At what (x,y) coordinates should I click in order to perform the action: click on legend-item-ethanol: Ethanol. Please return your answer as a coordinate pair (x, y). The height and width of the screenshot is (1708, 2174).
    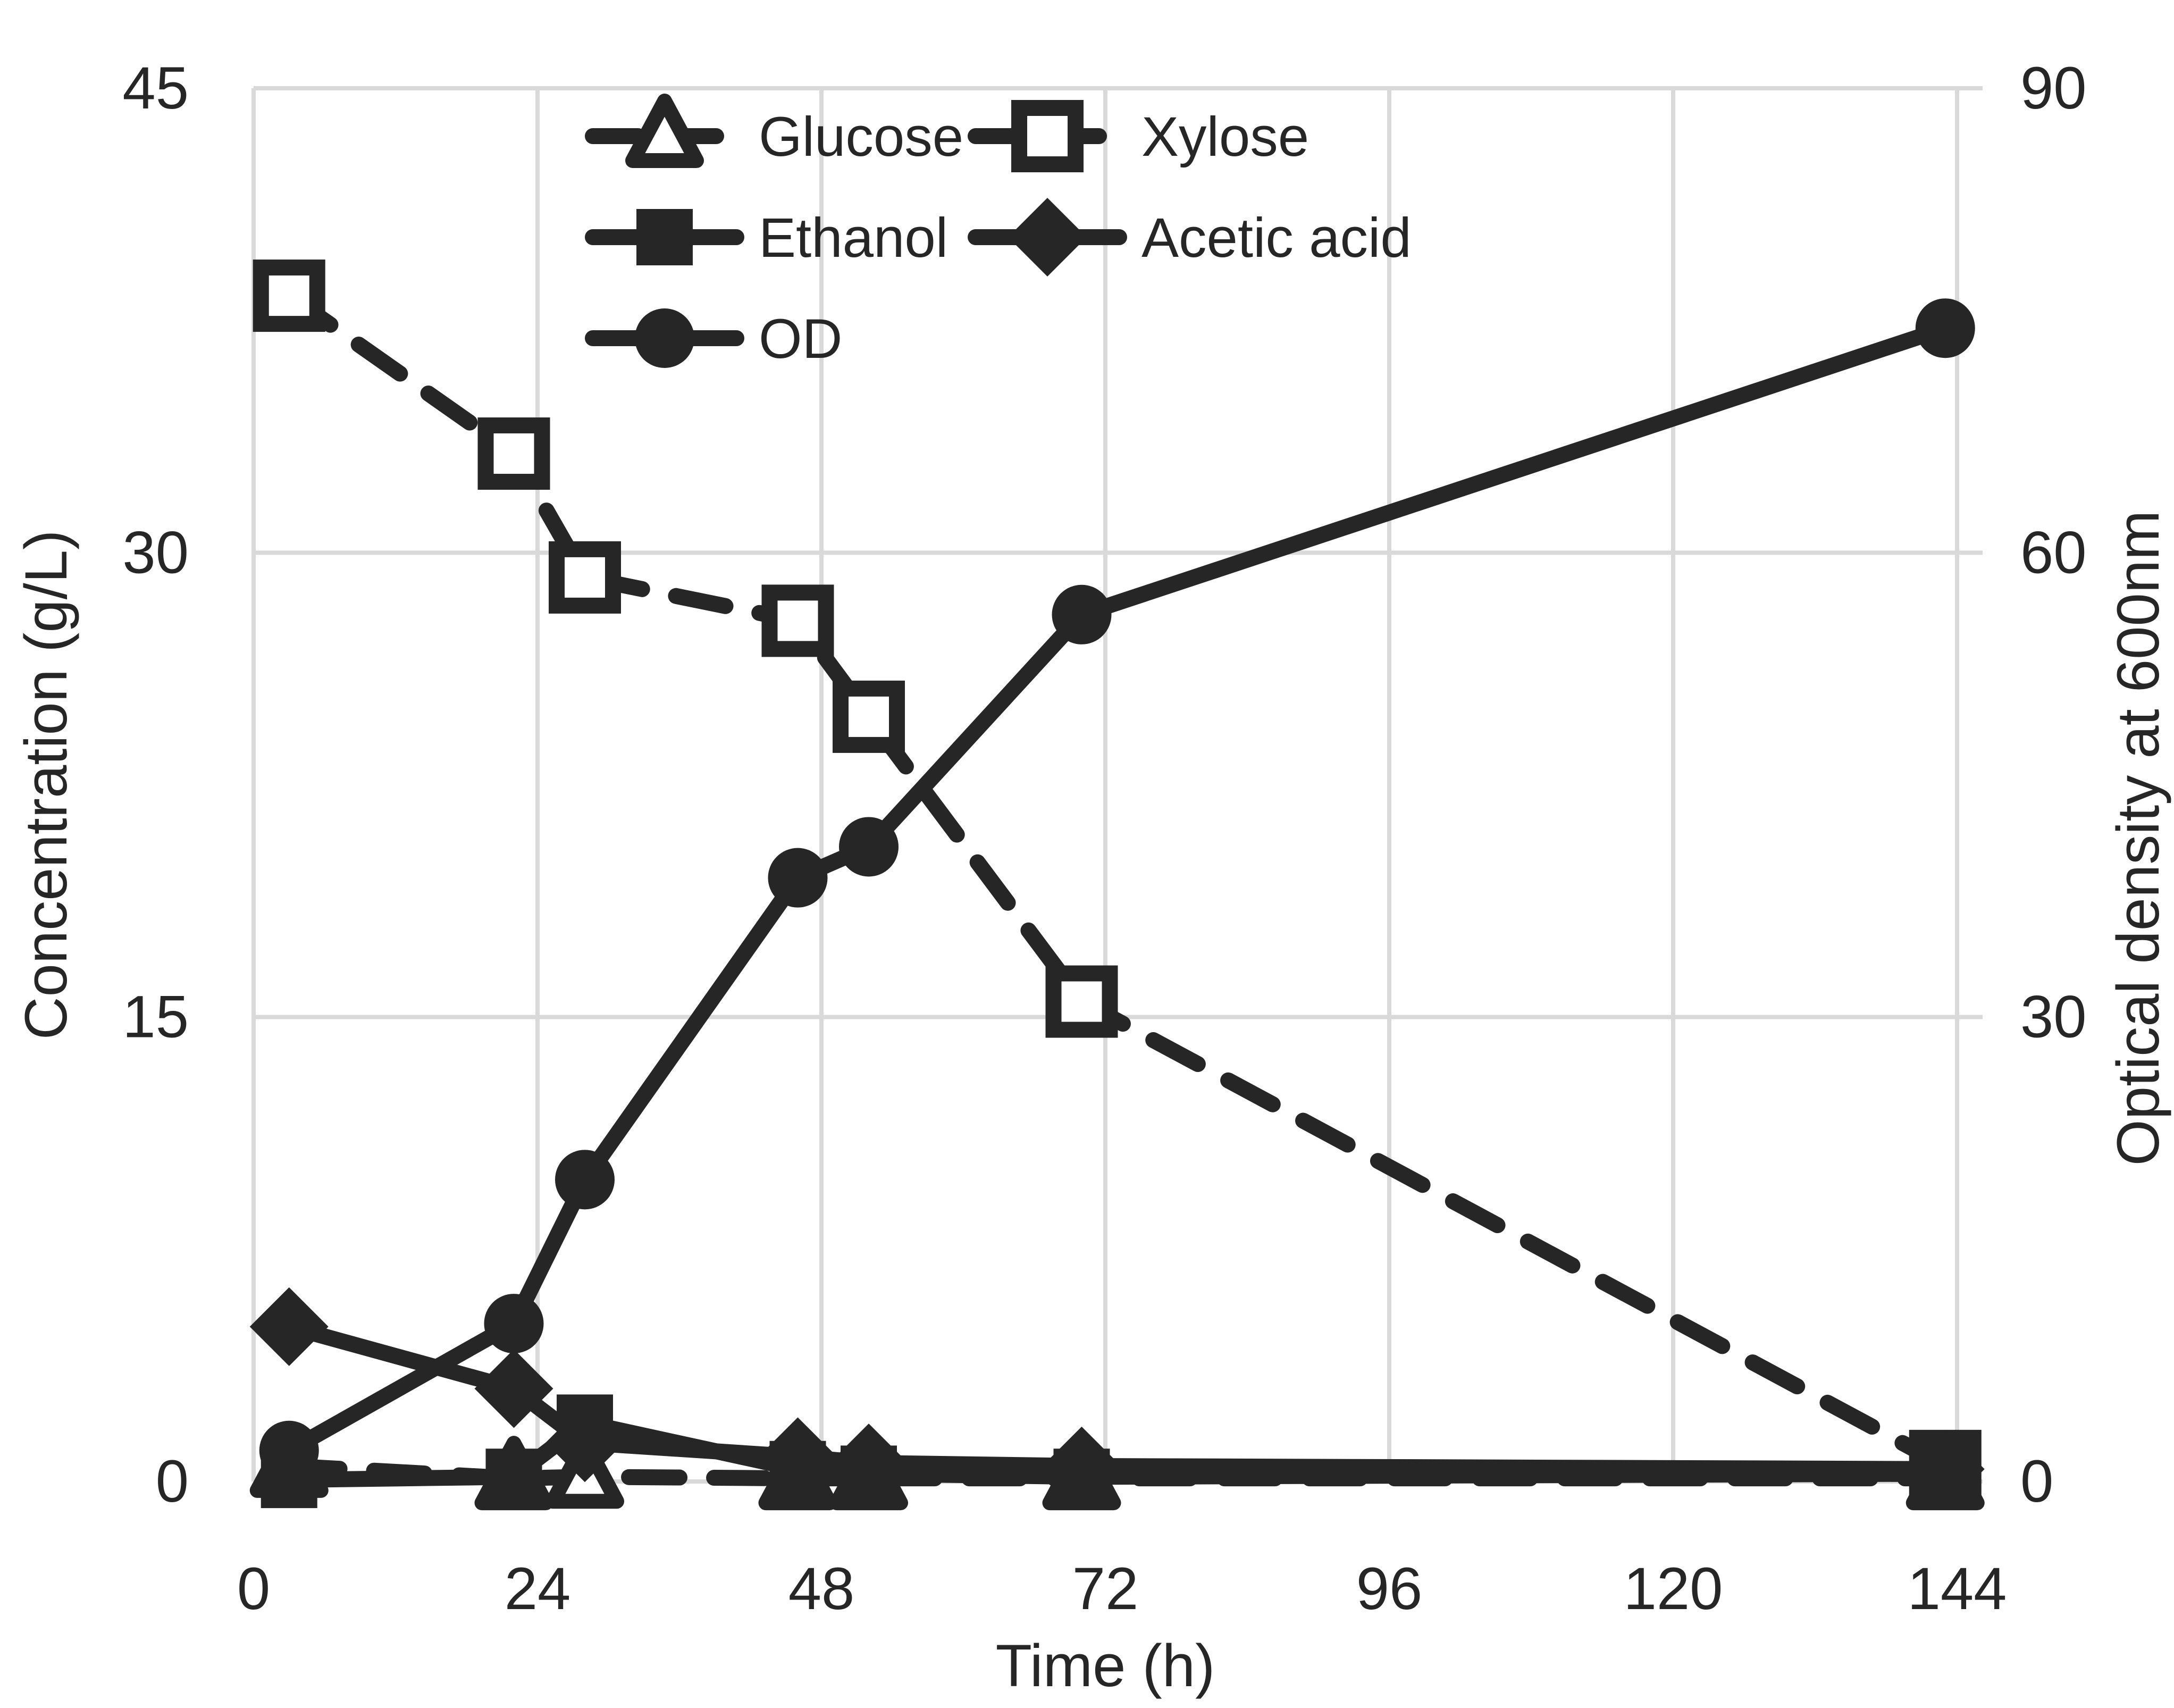
    Looking at the image, I should click on (766, 238).